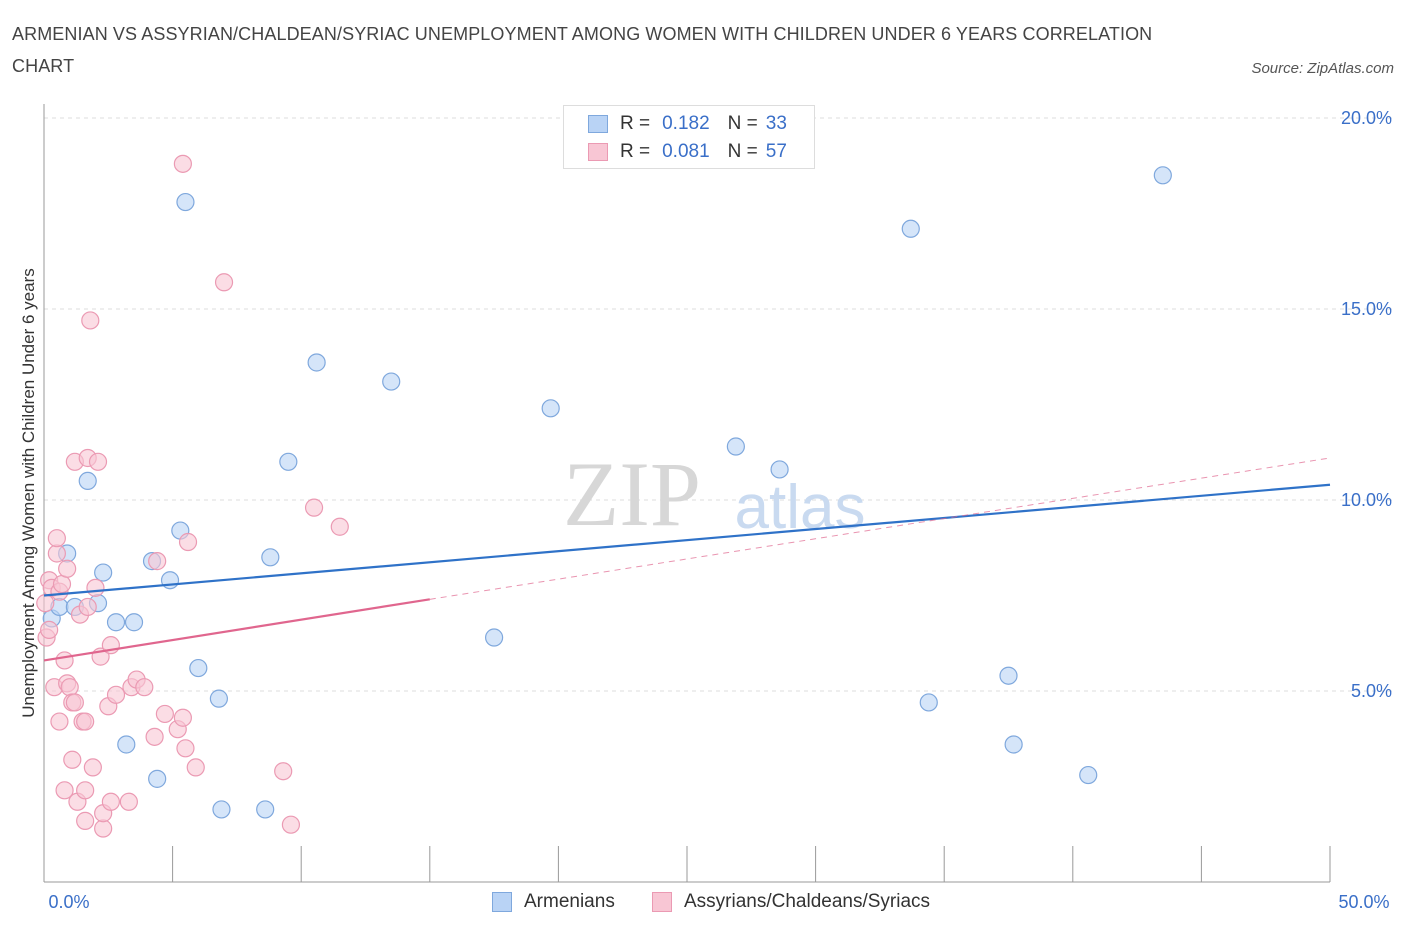 This screenshot has width=1406, height=930. I want to click on assyrian-trend-line, so click(236, 630).